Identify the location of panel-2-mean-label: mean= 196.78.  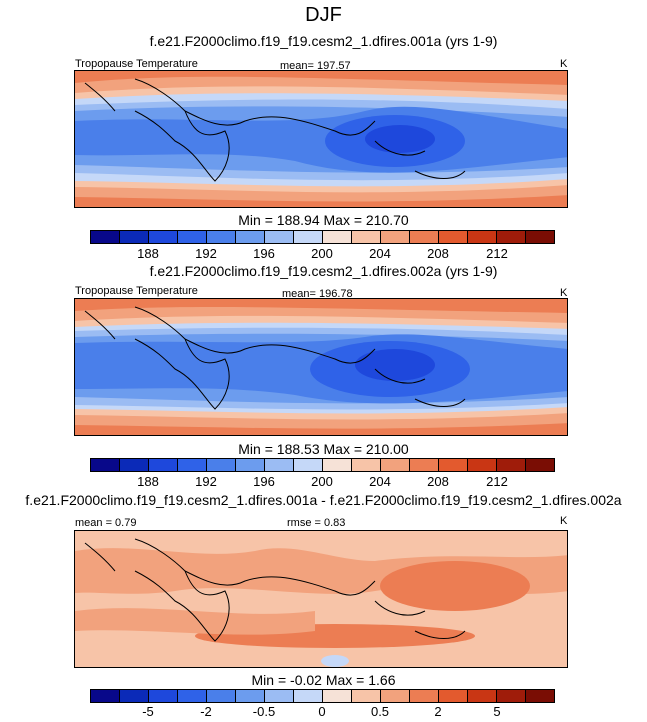
(317, 294).